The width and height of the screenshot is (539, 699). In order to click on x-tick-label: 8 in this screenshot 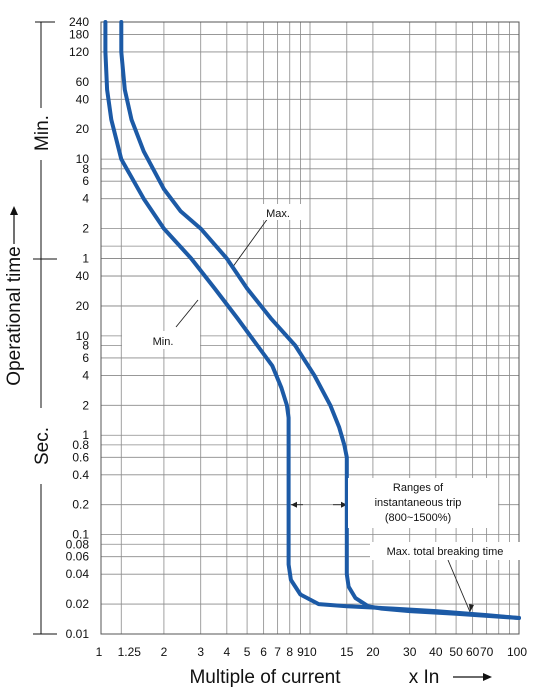, I will do `click(289, 652)`.